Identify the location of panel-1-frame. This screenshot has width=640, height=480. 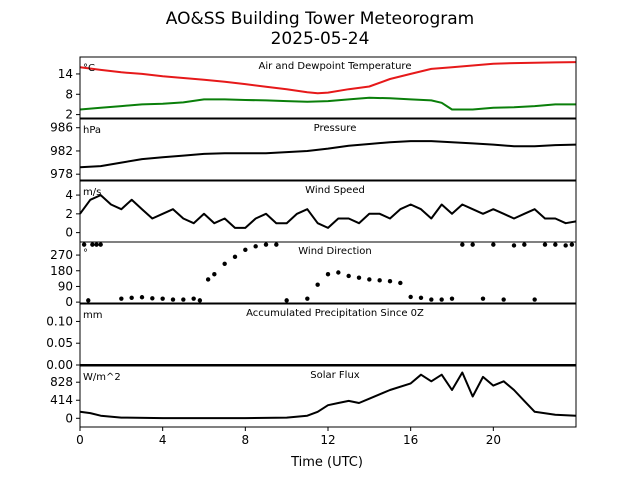
(328, 87).